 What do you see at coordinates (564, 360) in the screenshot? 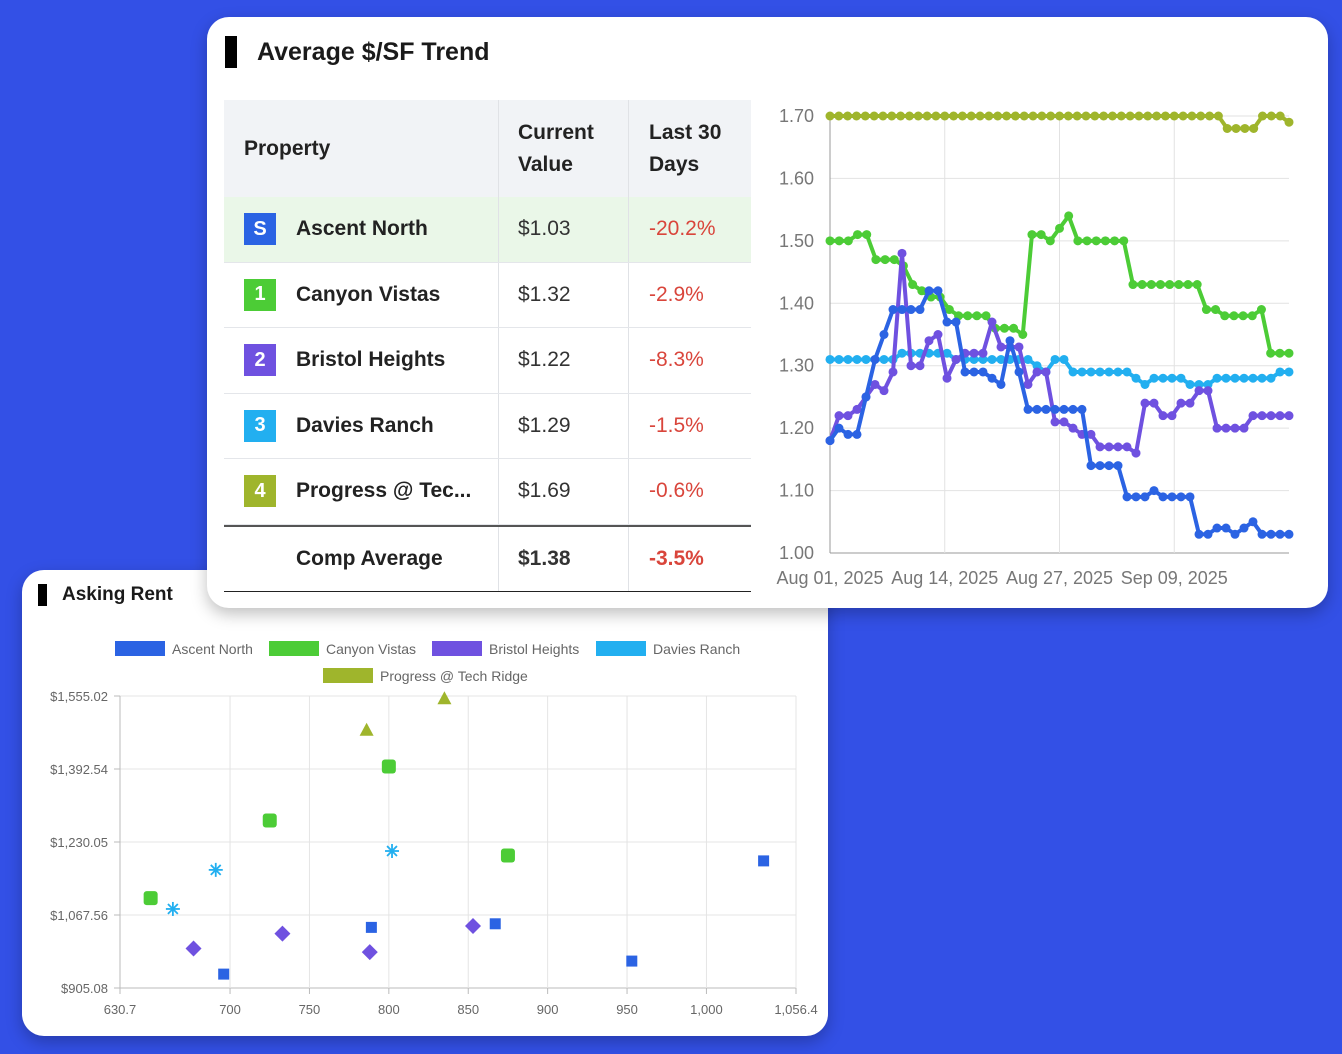
I see `current-value: $1.22` at bounding box center [564, 360].